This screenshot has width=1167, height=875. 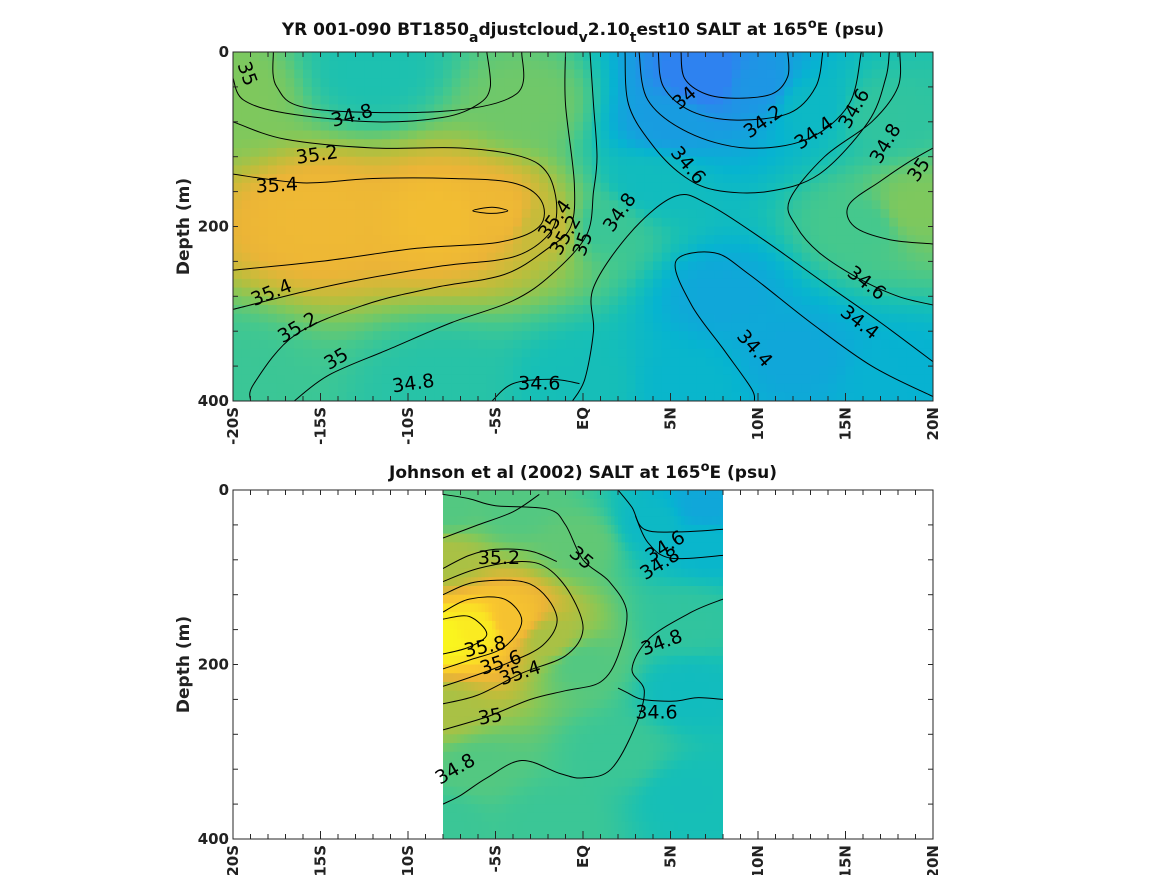 What do you see at coordinates (582, 471) in the screenshot?
I see `chart-title: Johnson et al (2002) SALT at 165oE (psu)` at bounding box center [582, 471].